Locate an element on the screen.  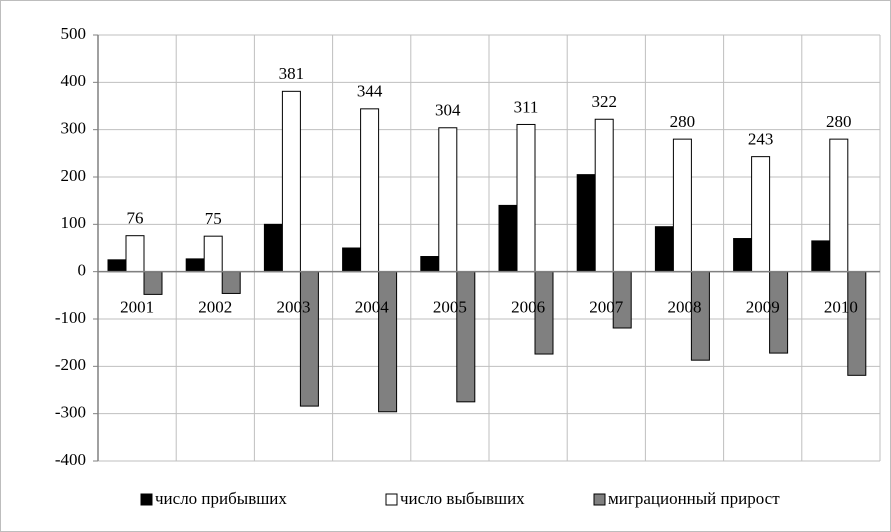
y-tick-label: 500 is located at coordinates (74, 33).